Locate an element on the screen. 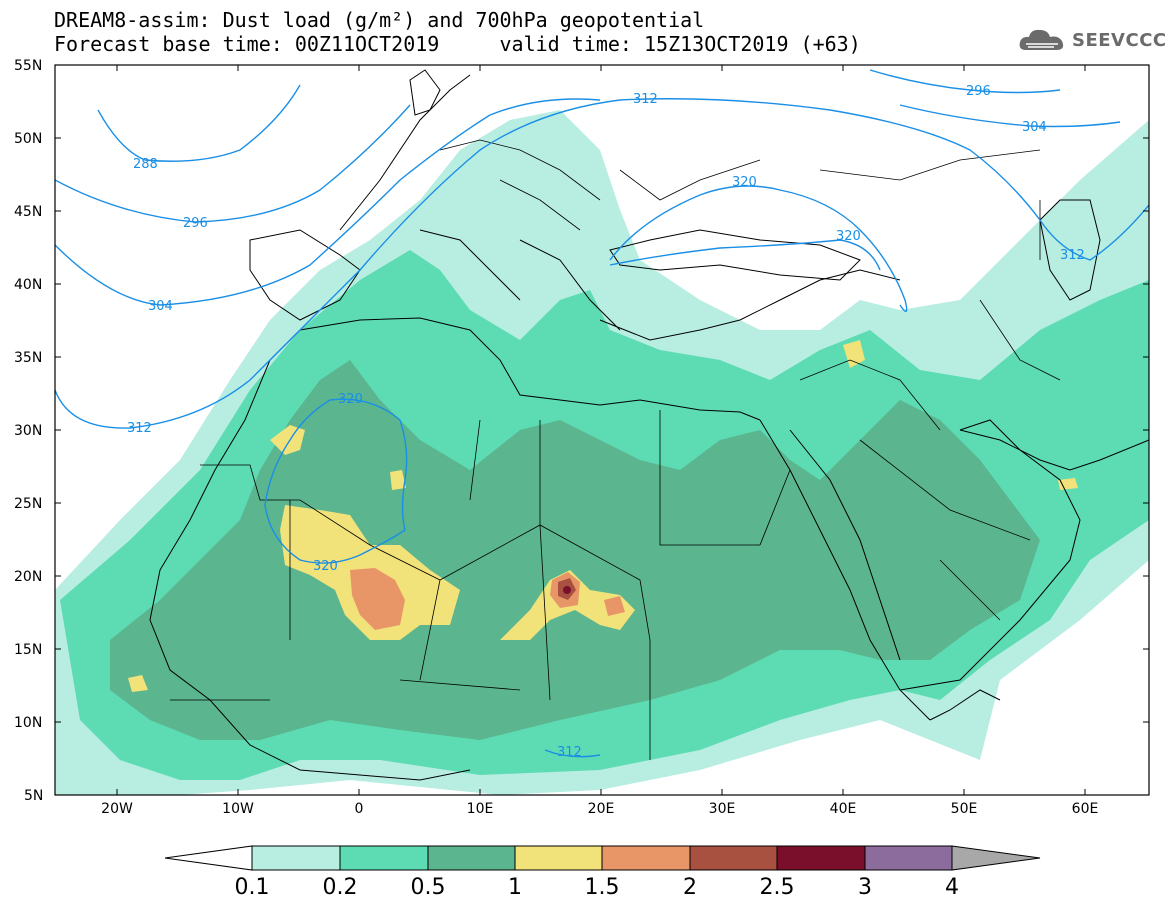  lon-label: 10W is located at coordinates (238, 809).